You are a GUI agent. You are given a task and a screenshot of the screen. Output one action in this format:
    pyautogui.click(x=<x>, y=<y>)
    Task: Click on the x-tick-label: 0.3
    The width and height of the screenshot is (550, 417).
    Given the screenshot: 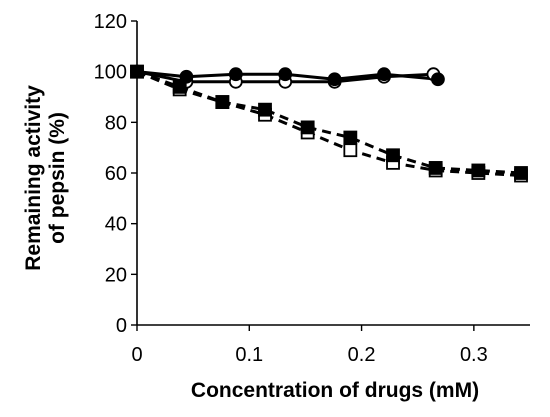 What is the action you would take?
    pyautogui.click(x=474, y=355)
    